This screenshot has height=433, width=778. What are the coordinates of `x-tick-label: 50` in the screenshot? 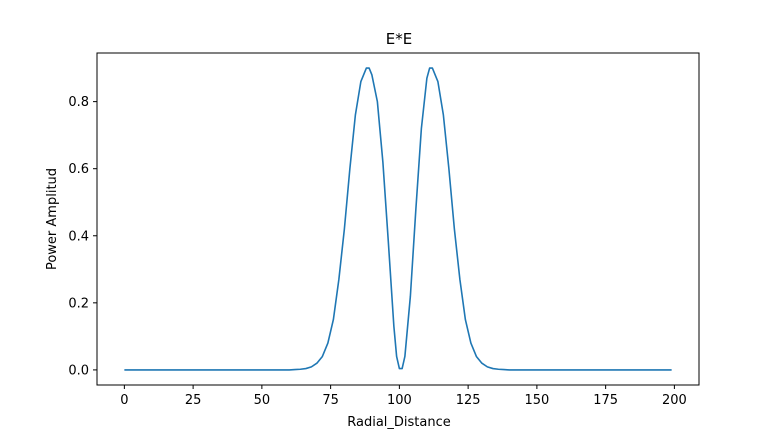 It's located at (262, 400).